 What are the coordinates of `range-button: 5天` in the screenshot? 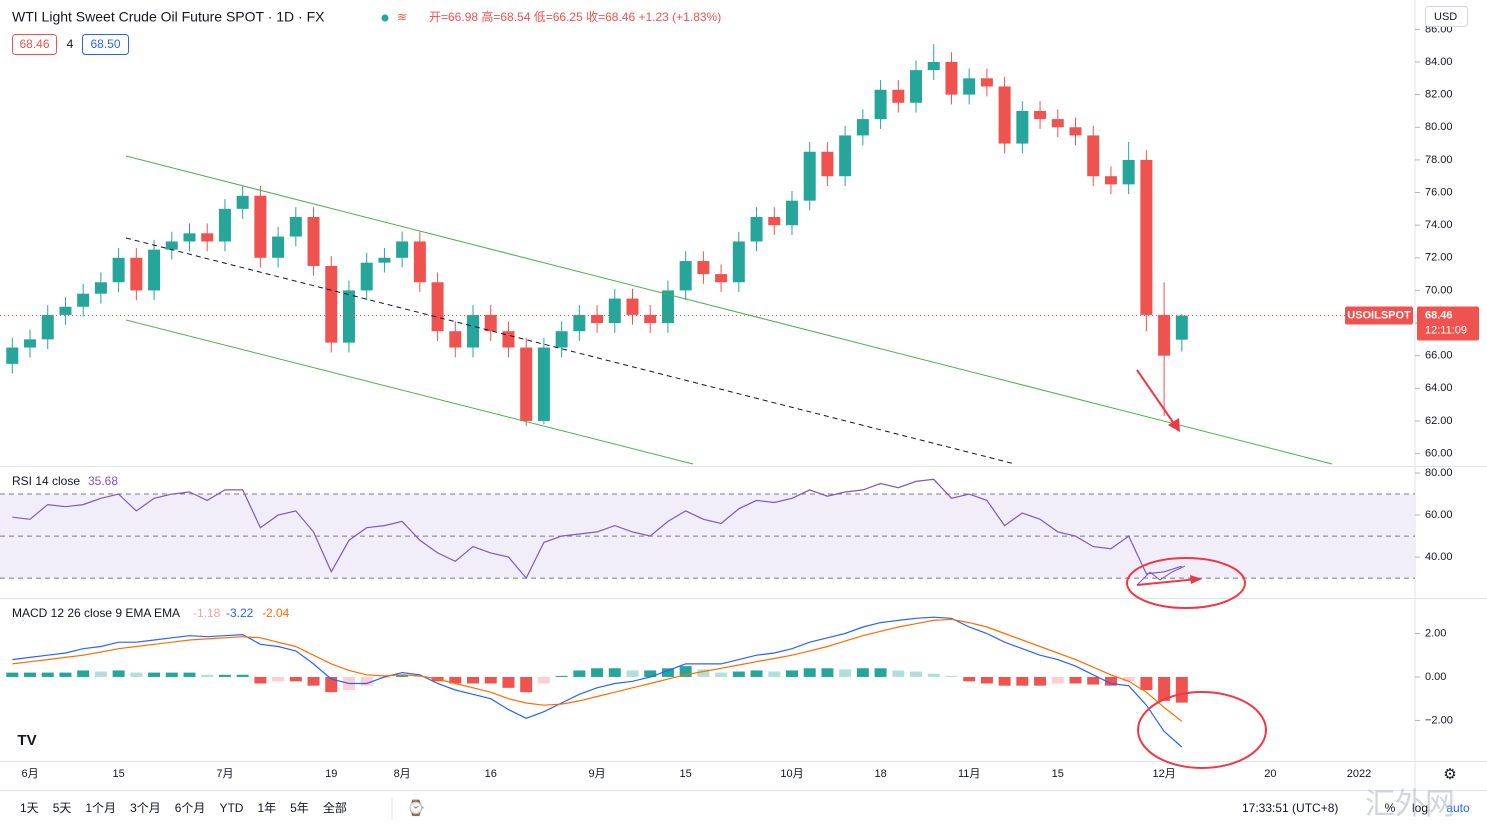 It's located at (62, 808).